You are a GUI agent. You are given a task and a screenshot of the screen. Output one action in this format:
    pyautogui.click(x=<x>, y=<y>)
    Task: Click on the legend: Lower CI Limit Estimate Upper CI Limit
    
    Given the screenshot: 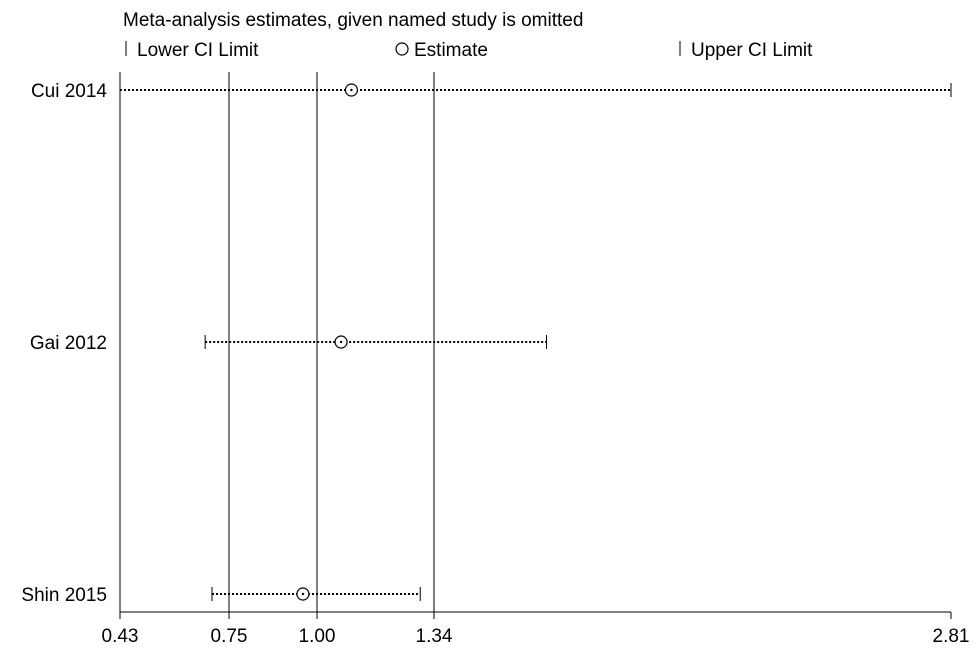 What is the action you would take?
    pyautogui.click(x=469, y=50)
    